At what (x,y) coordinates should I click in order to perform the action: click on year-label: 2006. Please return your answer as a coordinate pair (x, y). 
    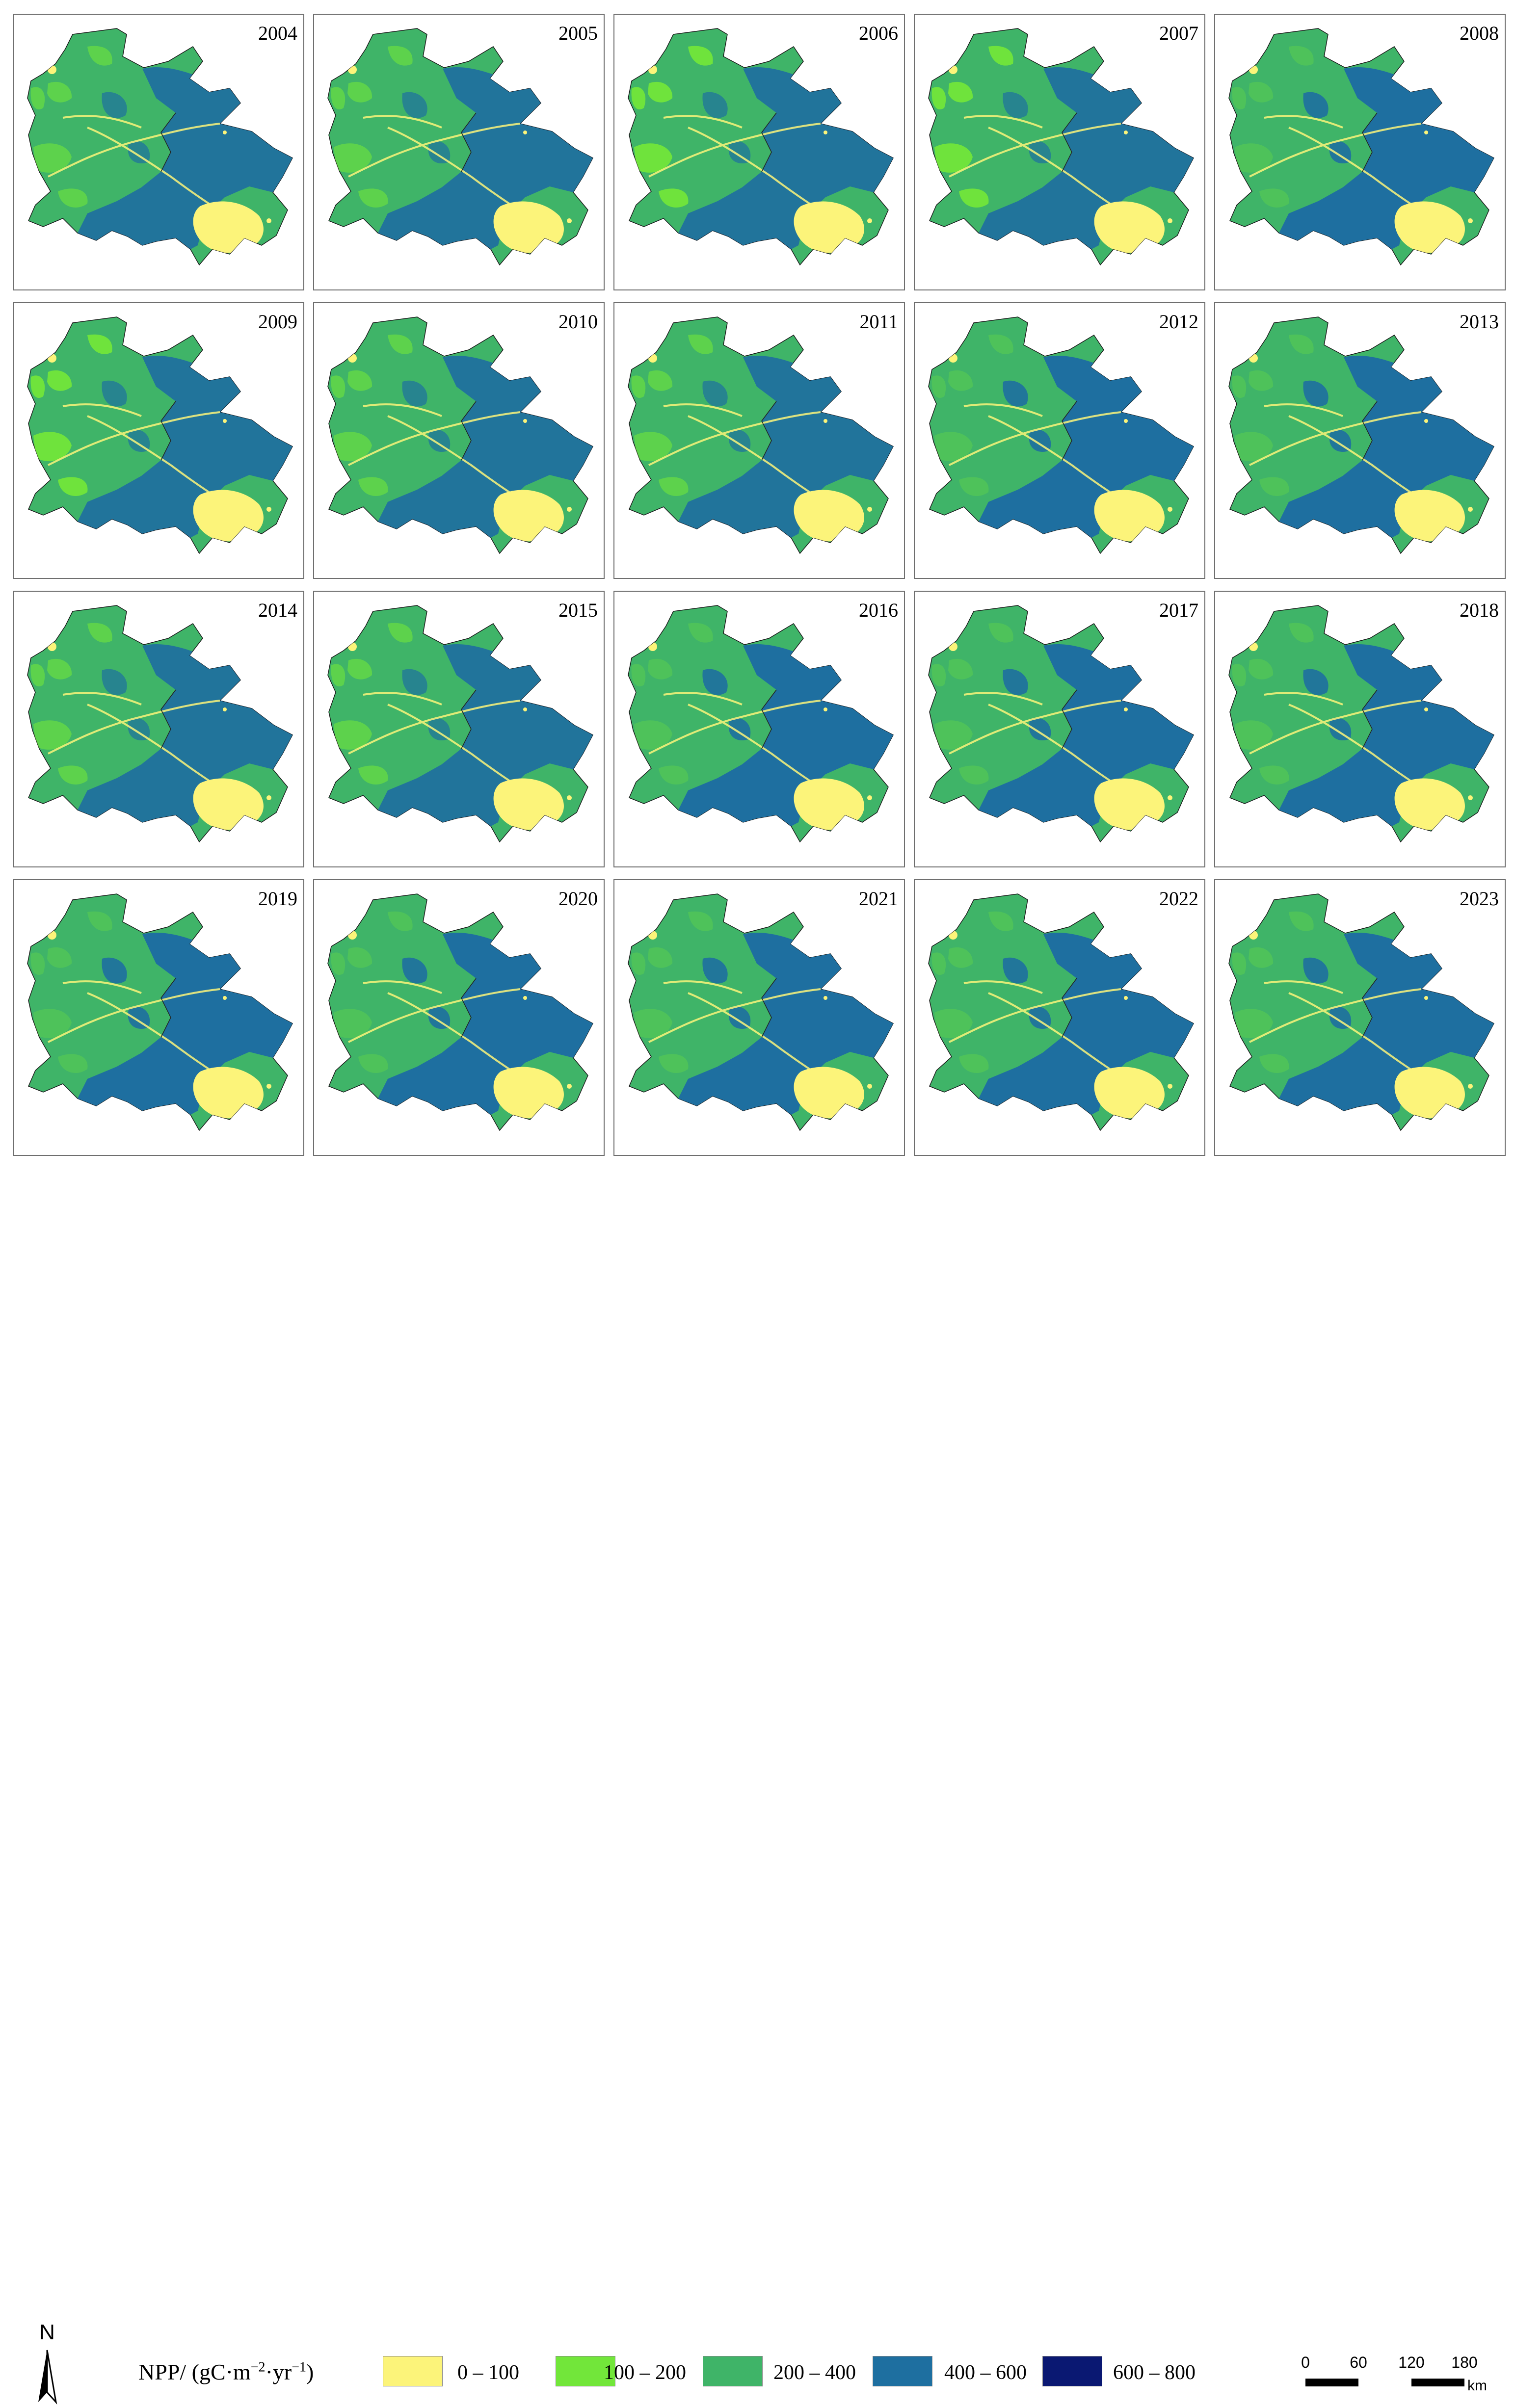
    Looking at the image, I should click on (879, 33).